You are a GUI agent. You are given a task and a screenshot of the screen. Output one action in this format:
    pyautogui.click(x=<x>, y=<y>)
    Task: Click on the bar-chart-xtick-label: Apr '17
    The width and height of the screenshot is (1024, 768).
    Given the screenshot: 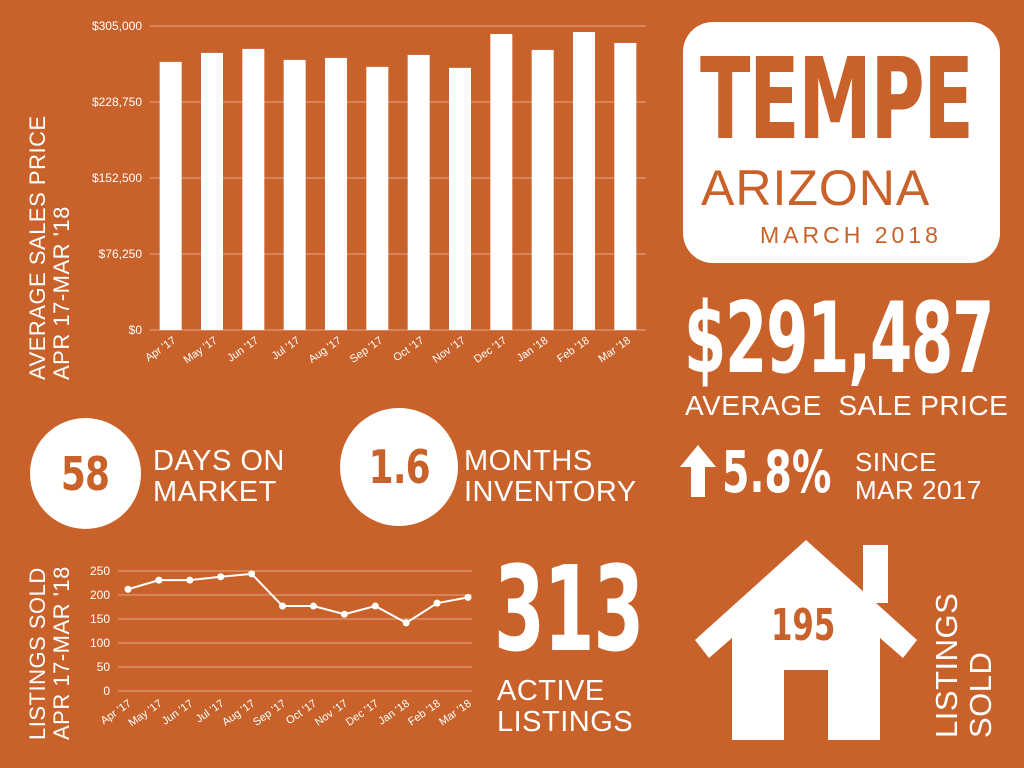 What is the action you would take?
    pyautogui.click(x=160, y=350)
    